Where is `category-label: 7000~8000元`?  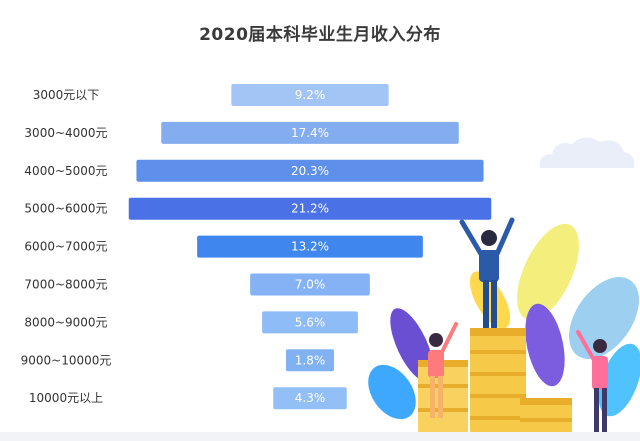 category-label: 7000~8000元 is located at coordinates (65, 285).